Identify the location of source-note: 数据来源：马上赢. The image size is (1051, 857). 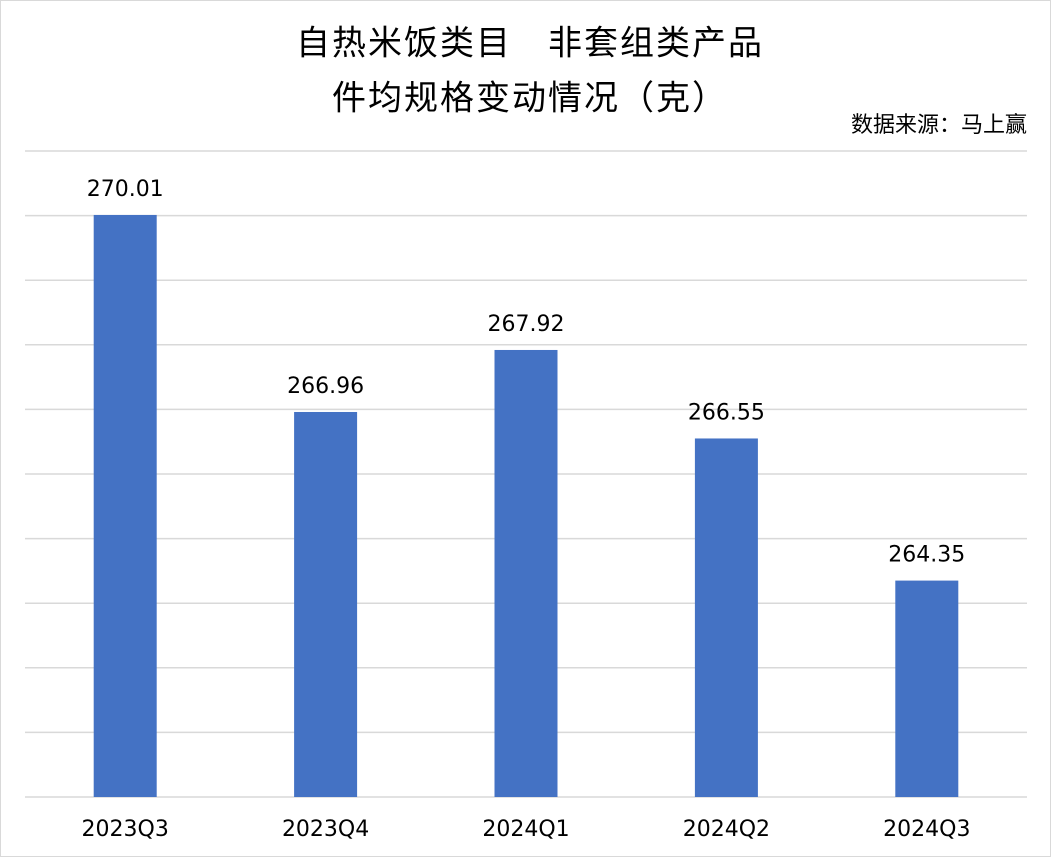
(939, 125).